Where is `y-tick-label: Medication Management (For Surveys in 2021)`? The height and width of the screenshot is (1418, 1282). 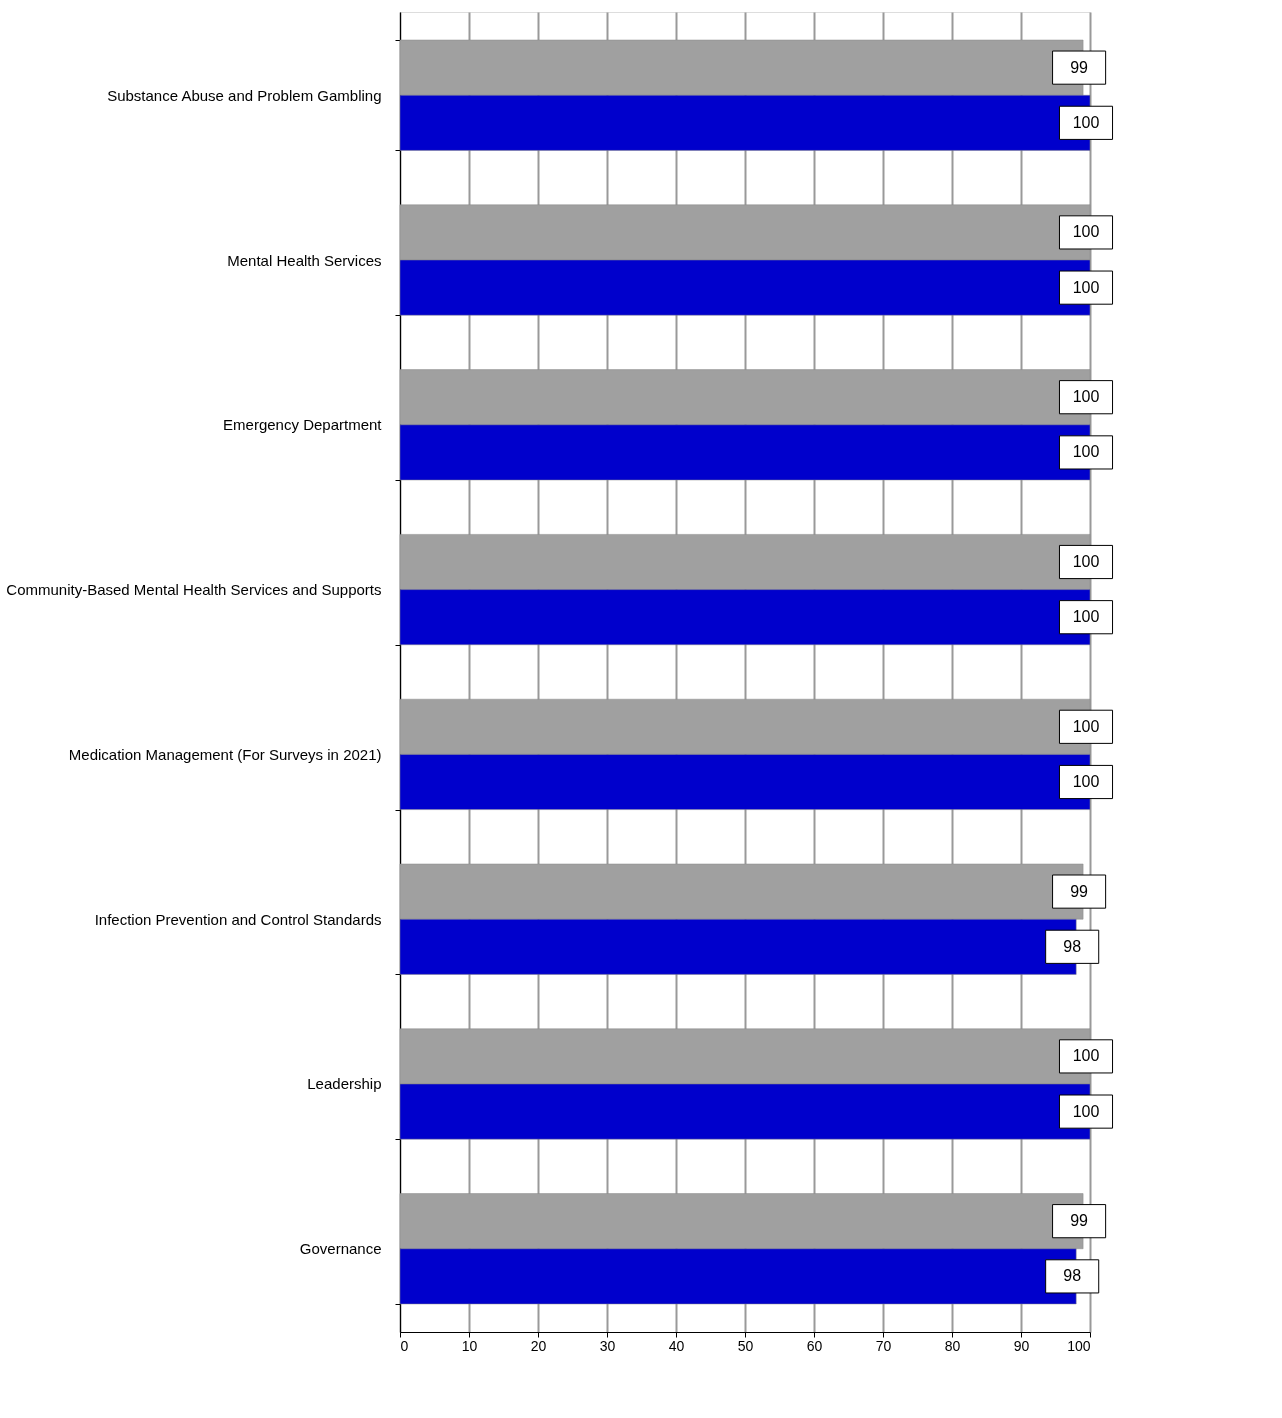
y-tick-label: Medication Management (For Surveys in 2021) is located at coordinates (225, 754).